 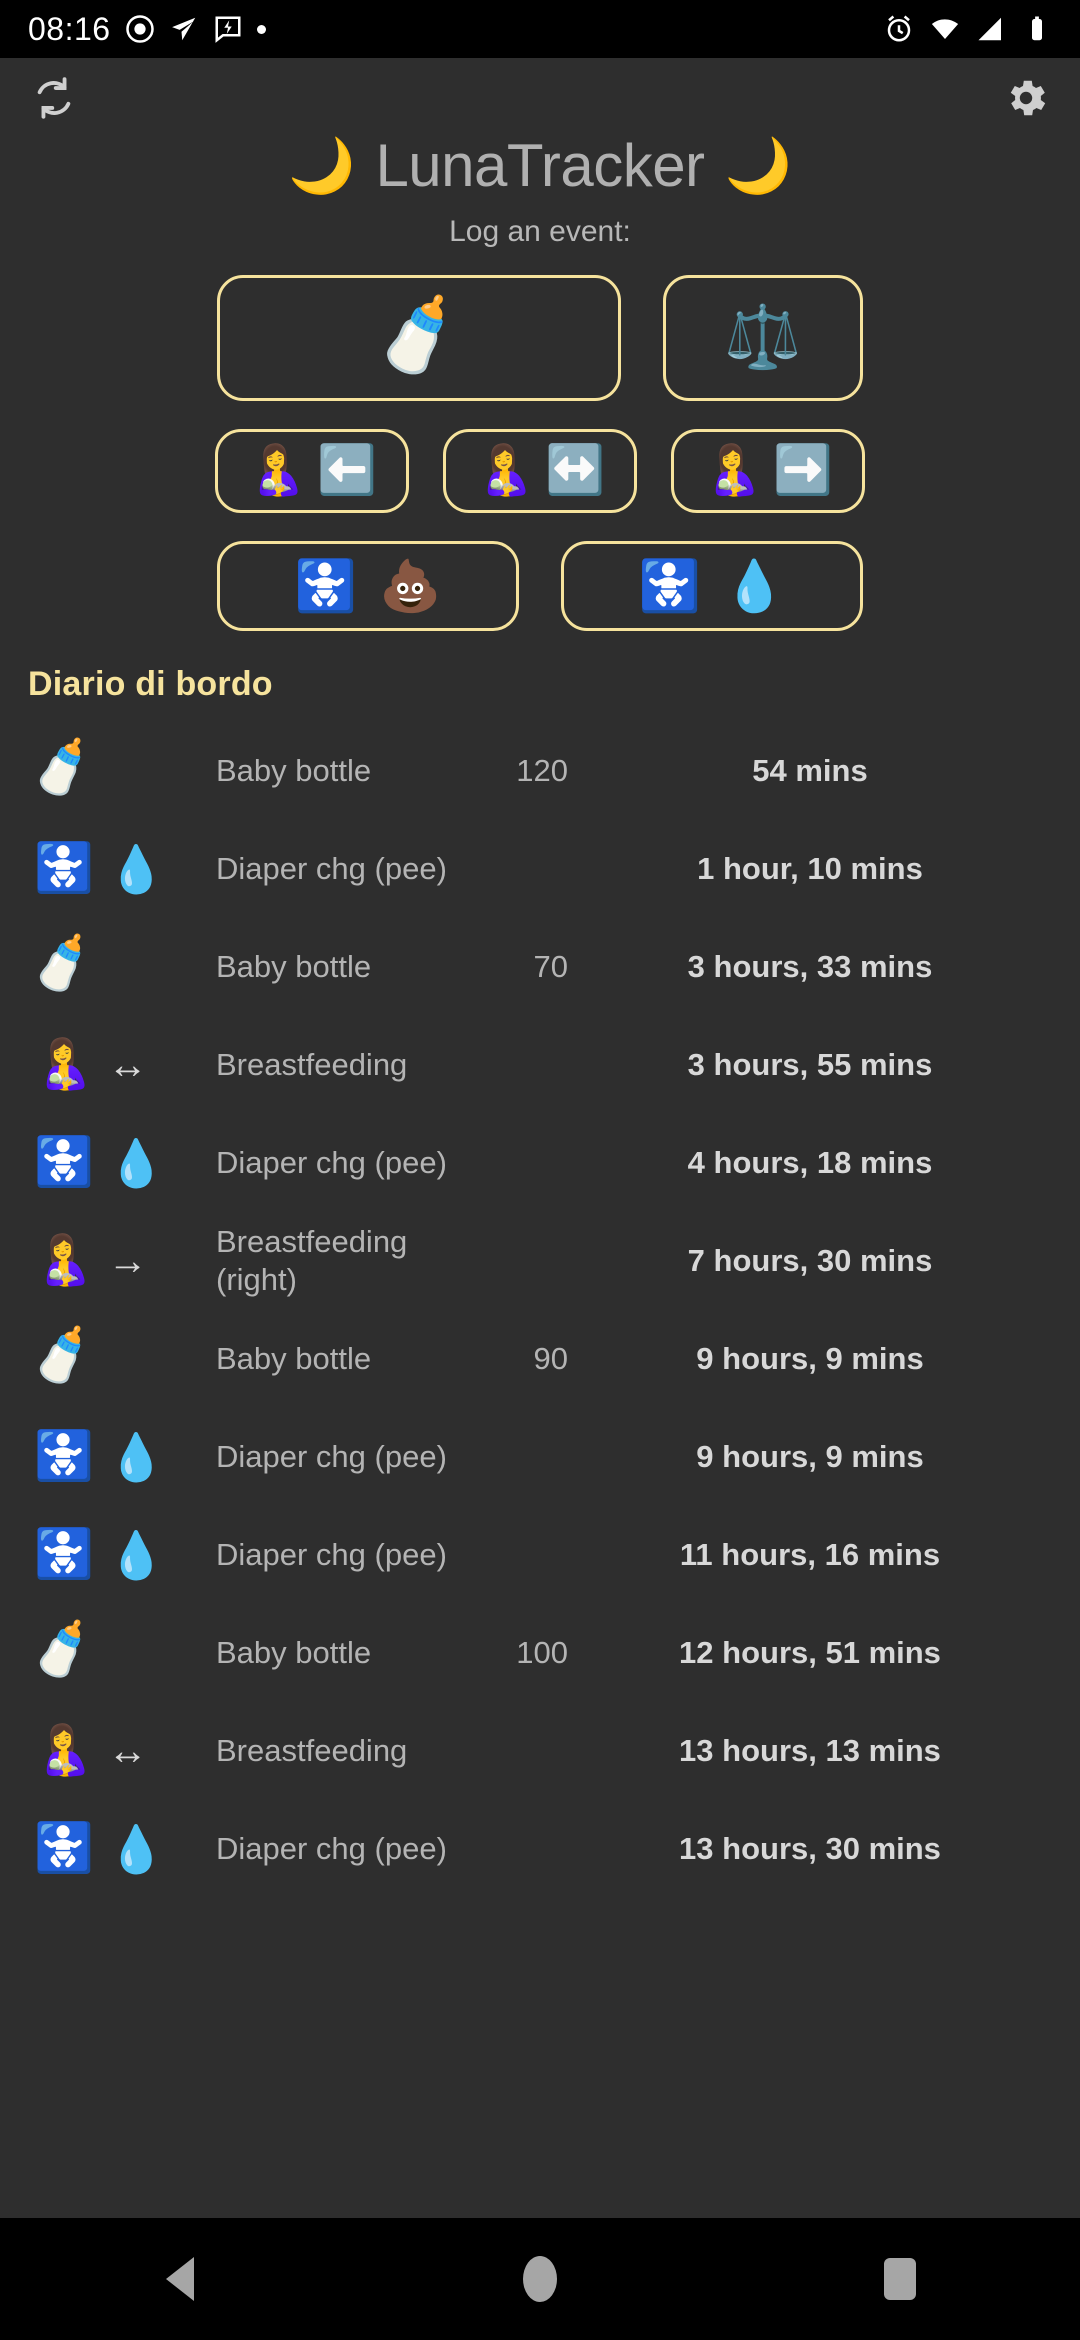 I want to click on log-row-quantity: 120, so click(x=542, y=770).